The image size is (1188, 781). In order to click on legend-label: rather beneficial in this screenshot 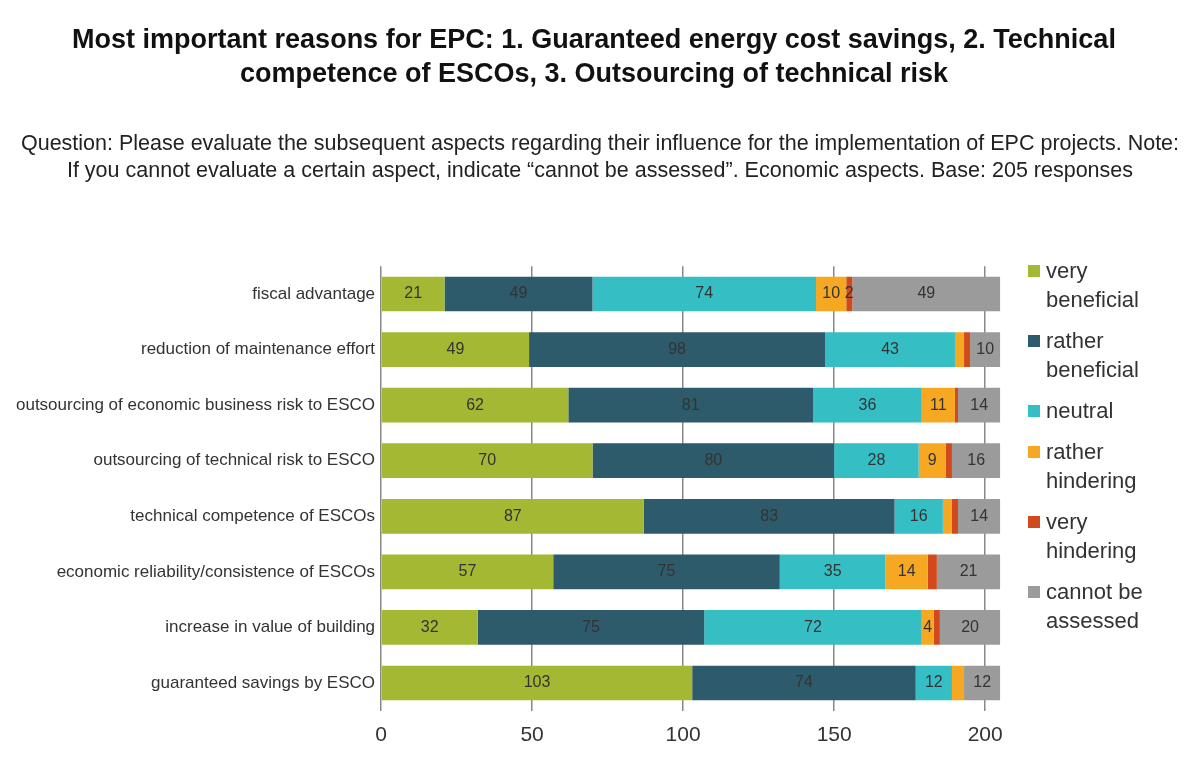, I will do `click(1093, 355)`.